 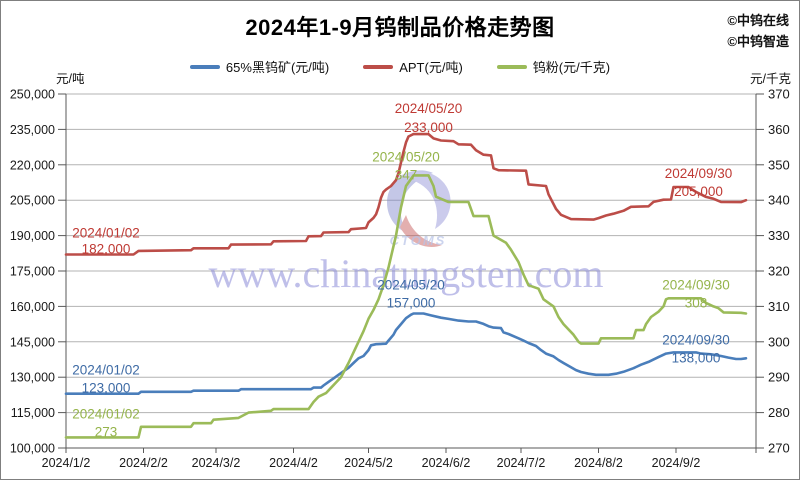 What do you see at coordinates (32, 378) in the screenshot?
I see `left-axis-tick-label: 130,000` at bounding box center [32, 378].